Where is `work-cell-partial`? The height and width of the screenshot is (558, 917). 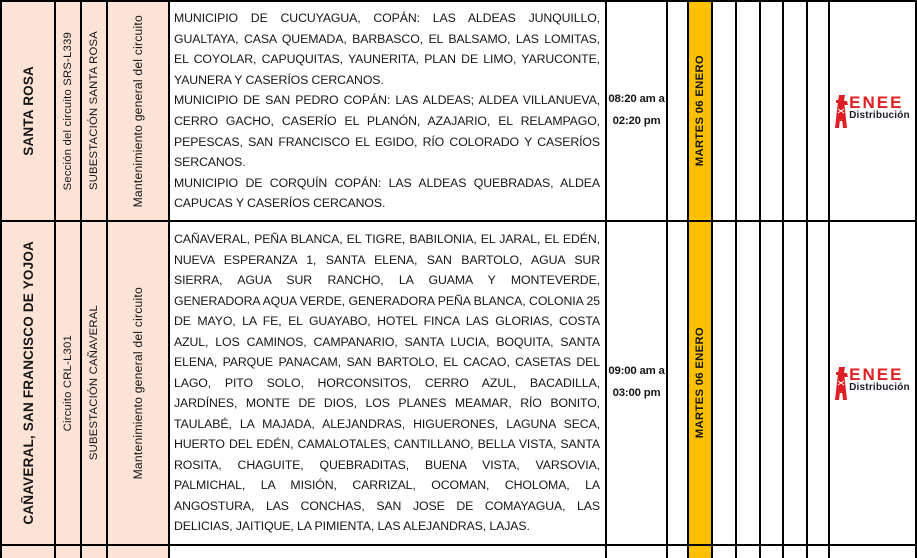
work-cell-partial is located at coordinates (138, 552).